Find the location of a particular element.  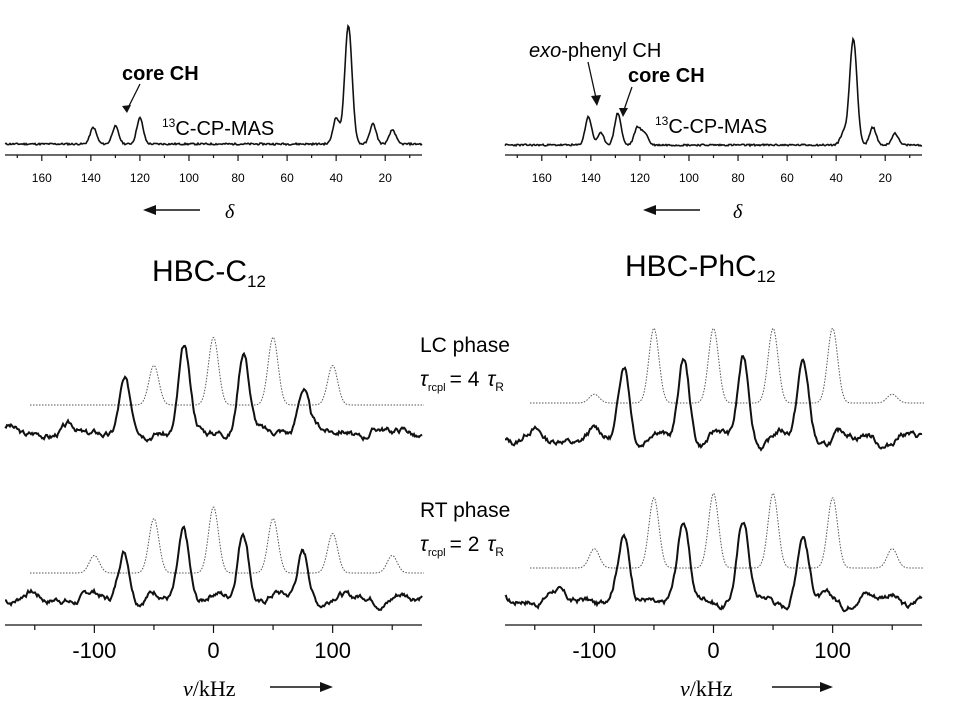

top-right-tick-label-20: 20 is located at coordinates (886, 178).